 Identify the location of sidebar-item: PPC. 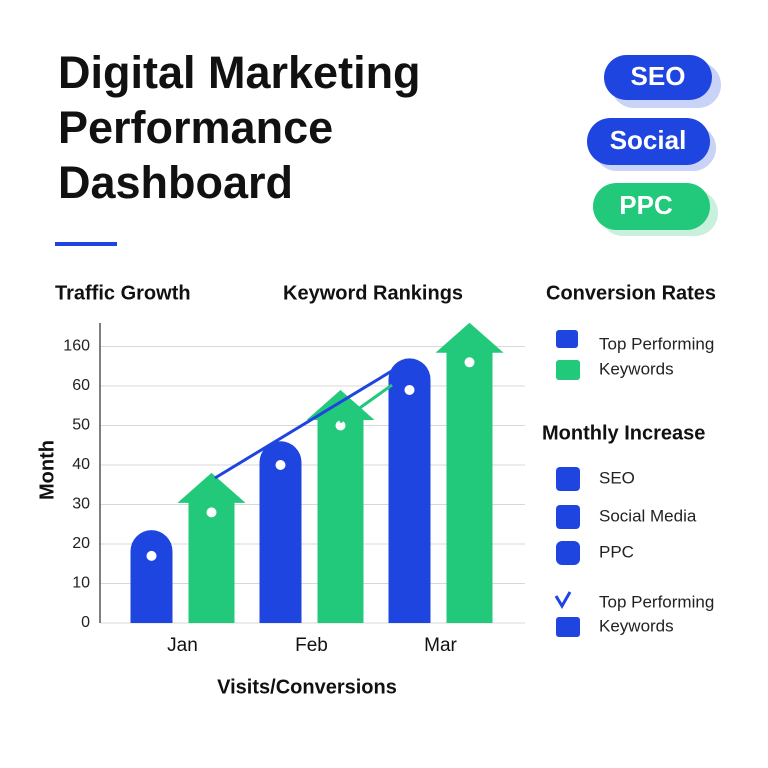
(616, 551).